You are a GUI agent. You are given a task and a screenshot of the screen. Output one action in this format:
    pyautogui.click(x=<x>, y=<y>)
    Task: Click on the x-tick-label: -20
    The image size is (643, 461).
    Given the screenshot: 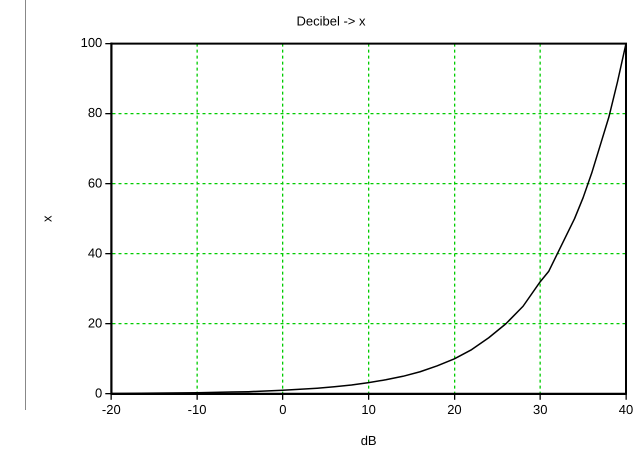 What is the action you would take?
    pyautogui.click(x=111, y=410)
    